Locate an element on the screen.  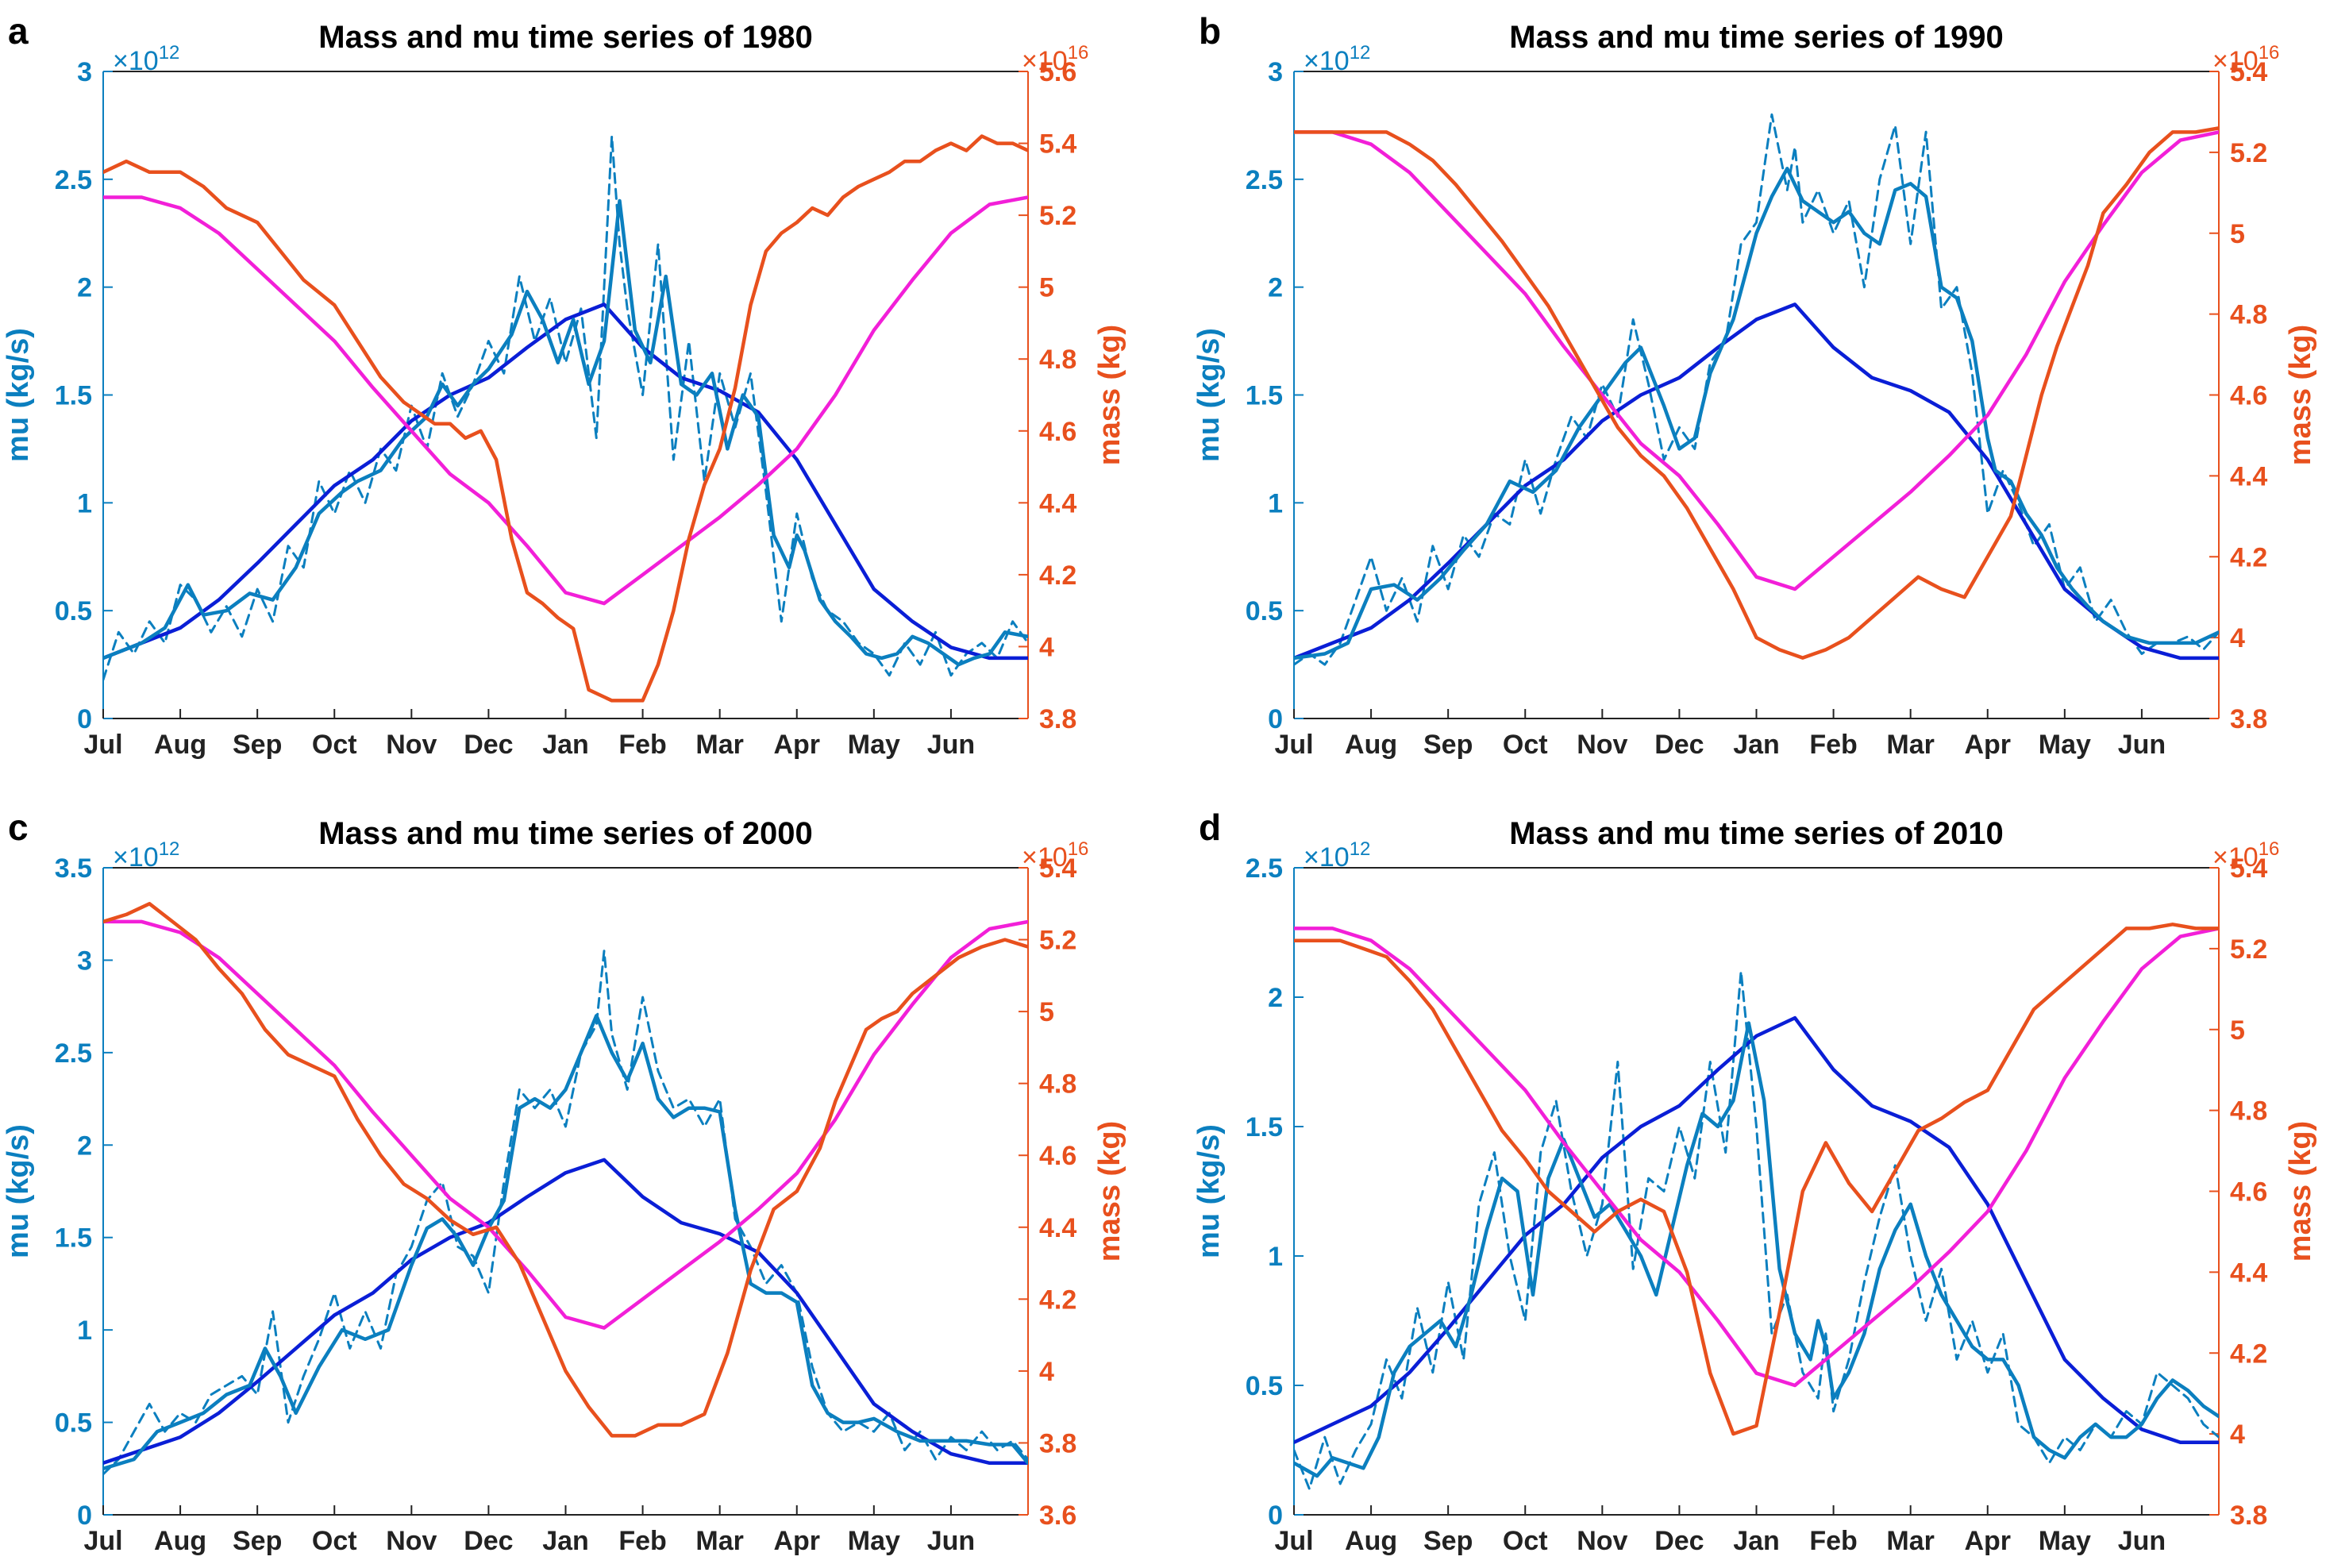
series-mu-daily-line is located at coordinates (1756, 389).